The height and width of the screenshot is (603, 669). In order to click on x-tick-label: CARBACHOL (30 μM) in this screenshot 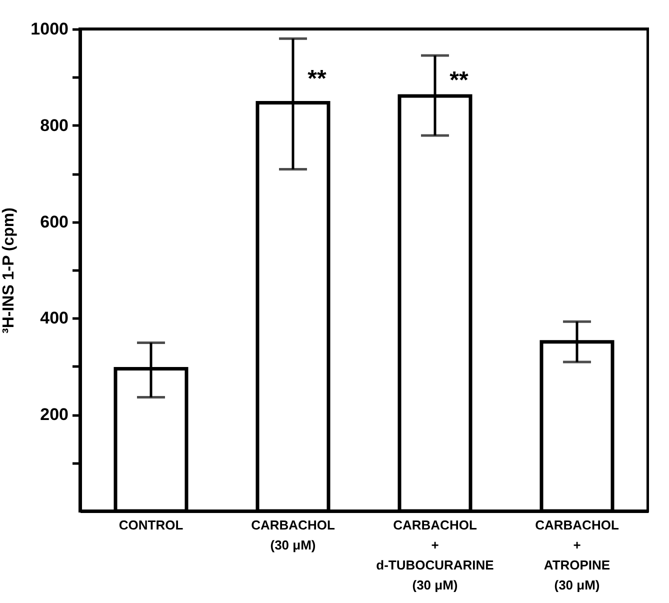, I will do `click(293, 535)`.